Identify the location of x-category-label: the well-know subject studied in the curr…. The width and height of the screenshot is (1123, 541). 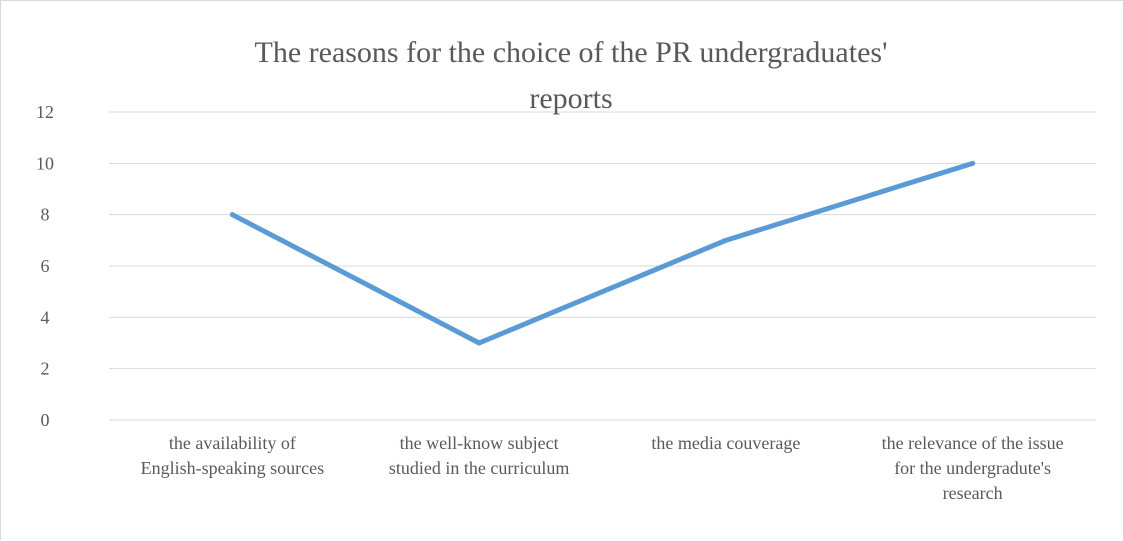
(479, 455).